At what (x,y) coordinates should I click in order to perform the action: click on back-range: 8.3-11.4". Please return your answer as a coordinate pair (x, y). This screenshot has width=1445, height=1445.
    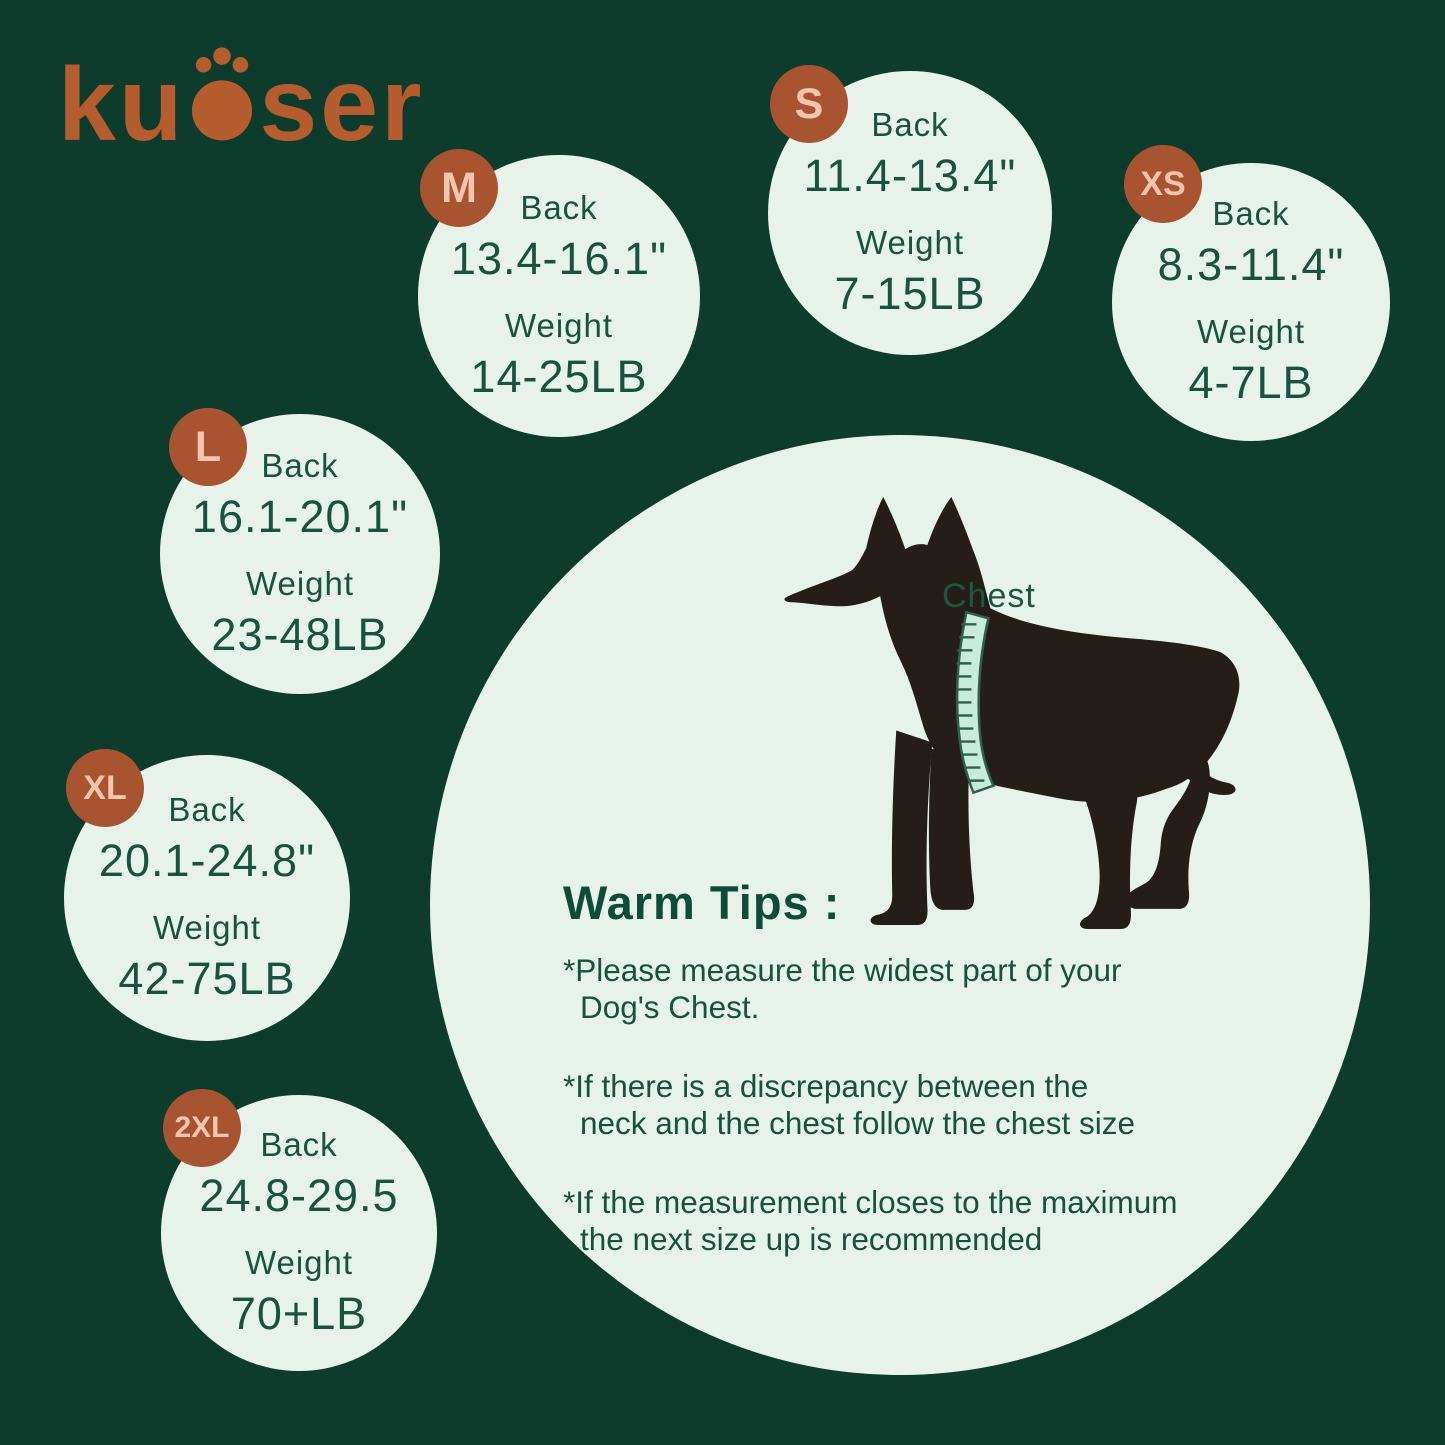
    Looking at the image, I should click on (1251, 264).